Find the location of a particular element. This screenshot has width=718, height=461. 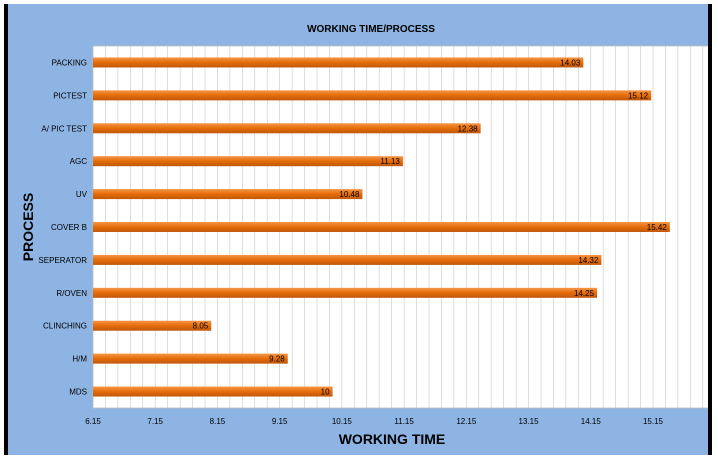

category-label: PICTEST is located at coordinates (70, 95).